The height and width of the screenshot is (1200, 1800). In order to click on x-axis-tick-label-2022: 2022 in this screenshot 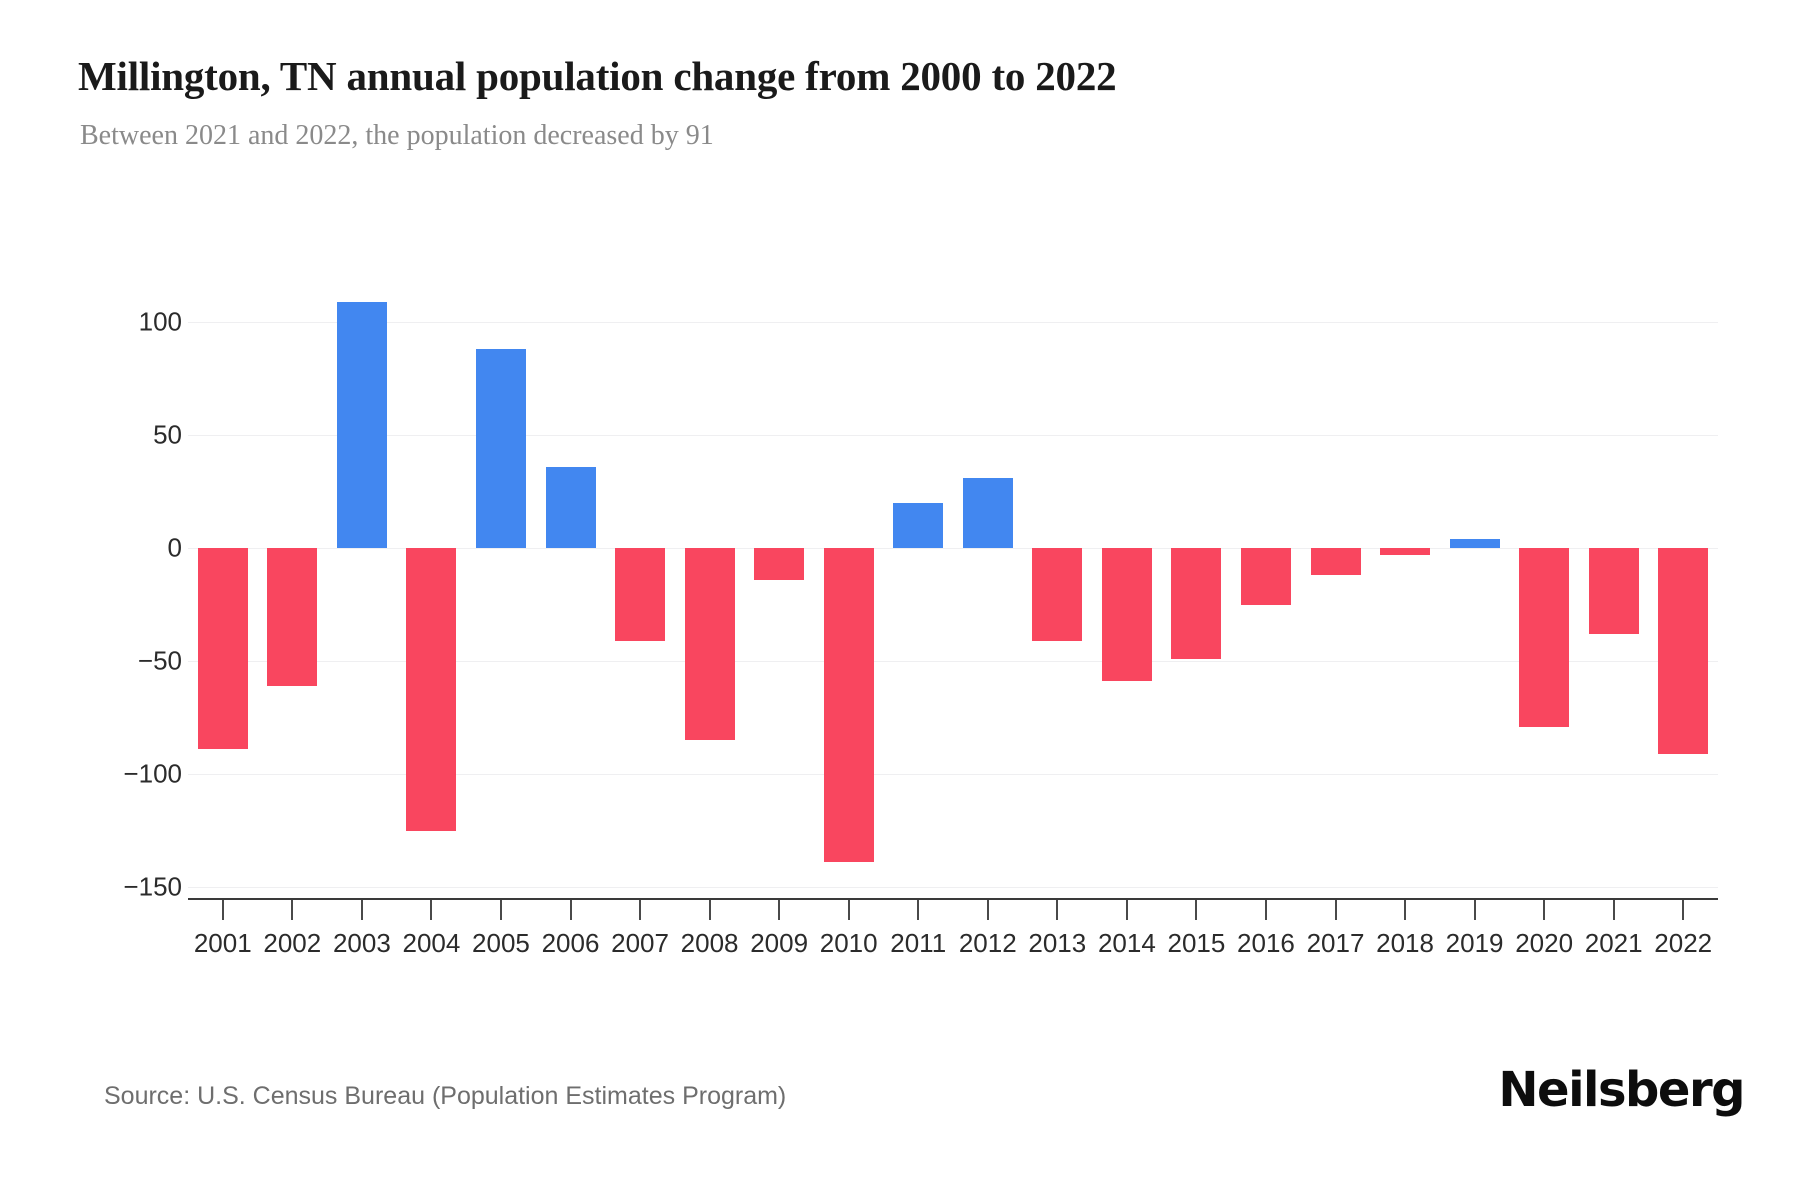, I will do `click(1683, 943)`.